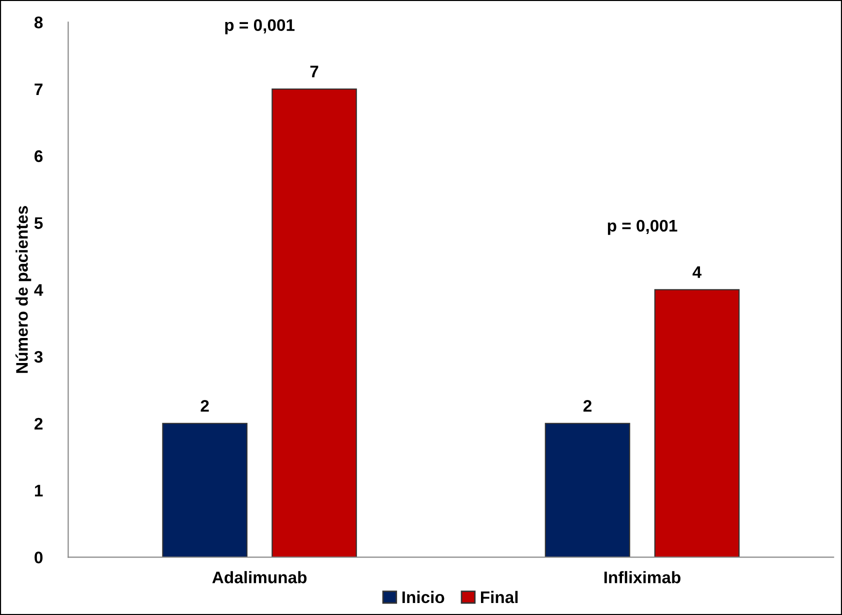  What do you see at coordinates (314, 72) in the screenshot?
I see `data-label: 7` at bounding box center [314, 72].